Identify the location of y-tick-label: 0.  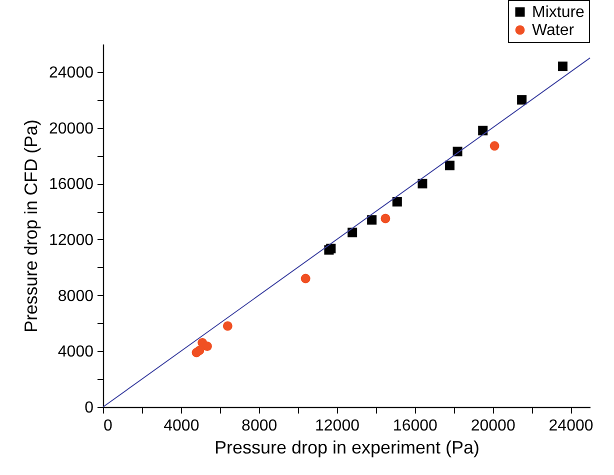
(89, 408).